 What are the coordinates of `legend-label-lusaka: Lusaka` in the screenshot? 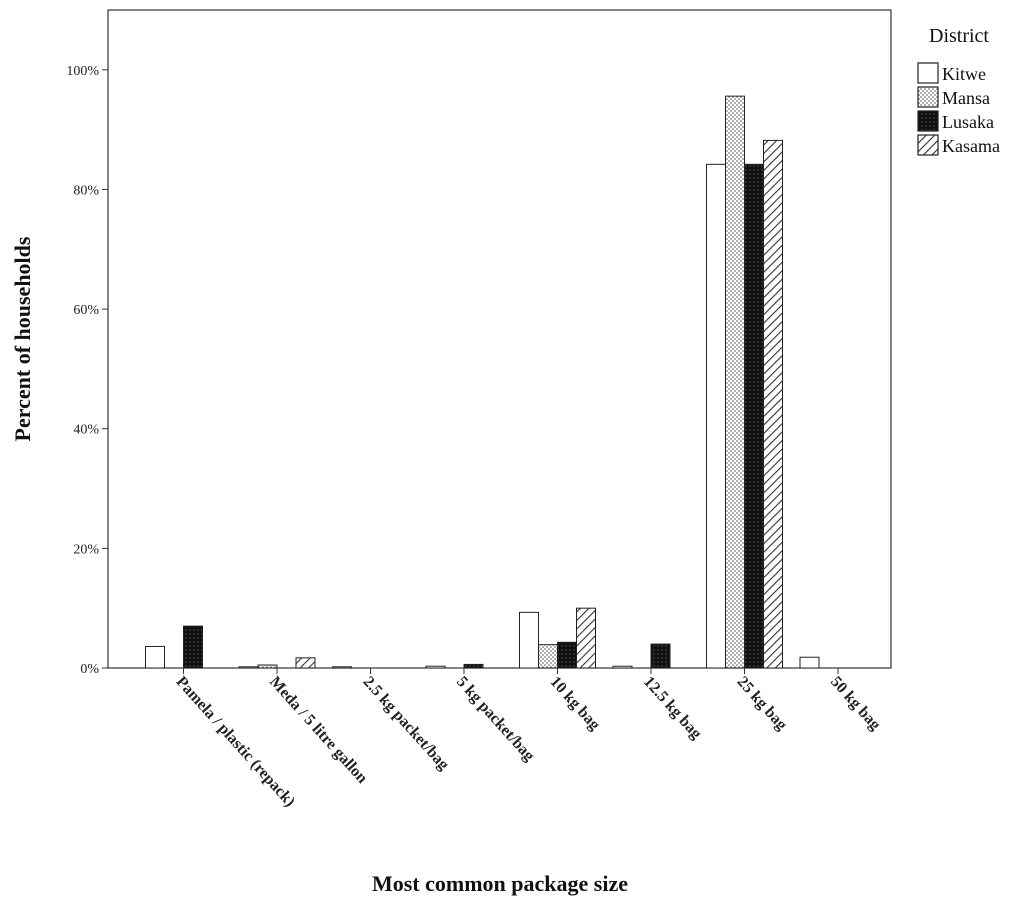 It's located at (968, 122).